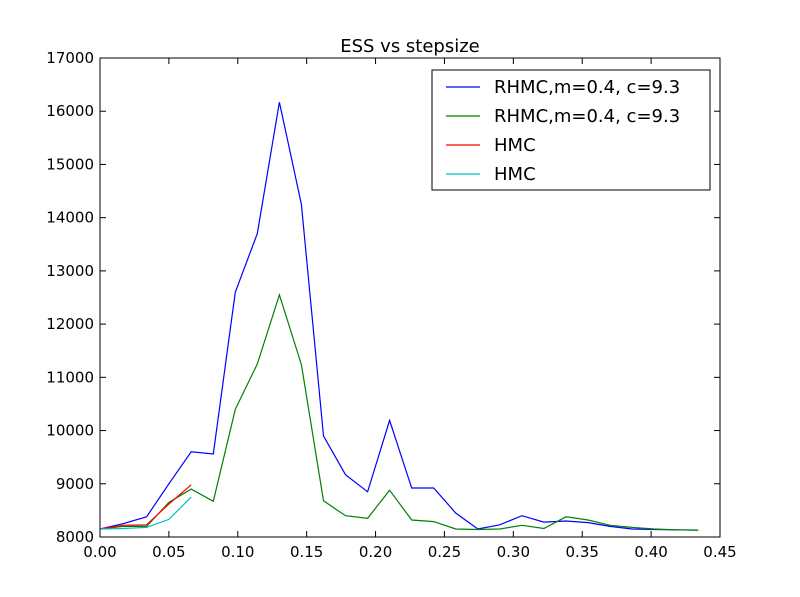 The image size is (800, 597). I want to click on y-tick-label: 17000, so click(70, 58).